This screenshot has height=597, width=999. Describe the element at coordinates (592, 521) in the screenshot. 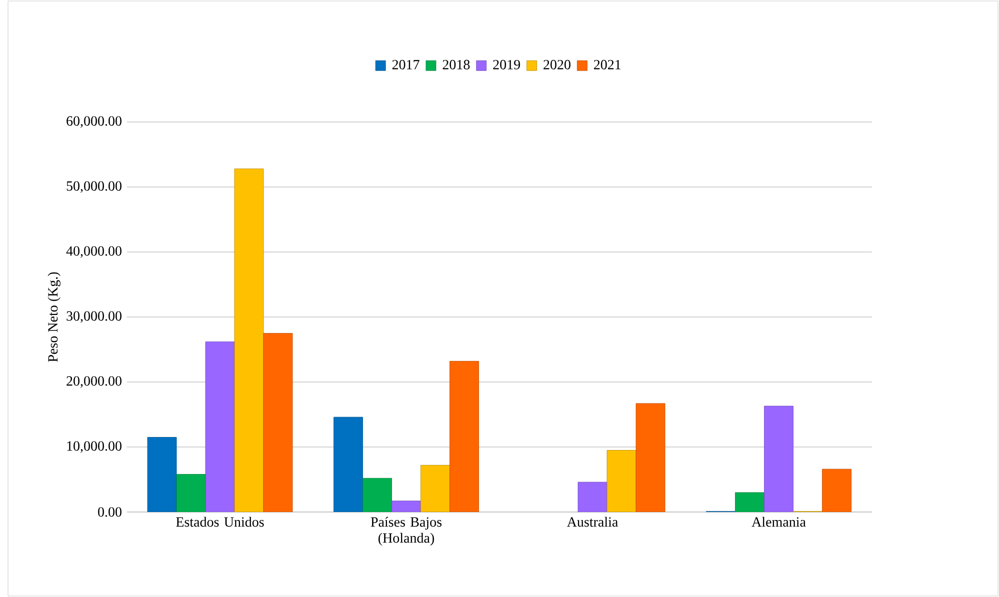

I see `x-tick-label: Australia` at that location.